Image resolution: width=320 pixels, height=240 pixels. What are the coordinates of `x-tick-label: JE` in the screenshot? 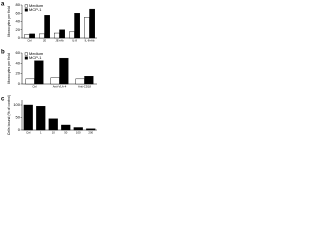 It's located at (44, 41).